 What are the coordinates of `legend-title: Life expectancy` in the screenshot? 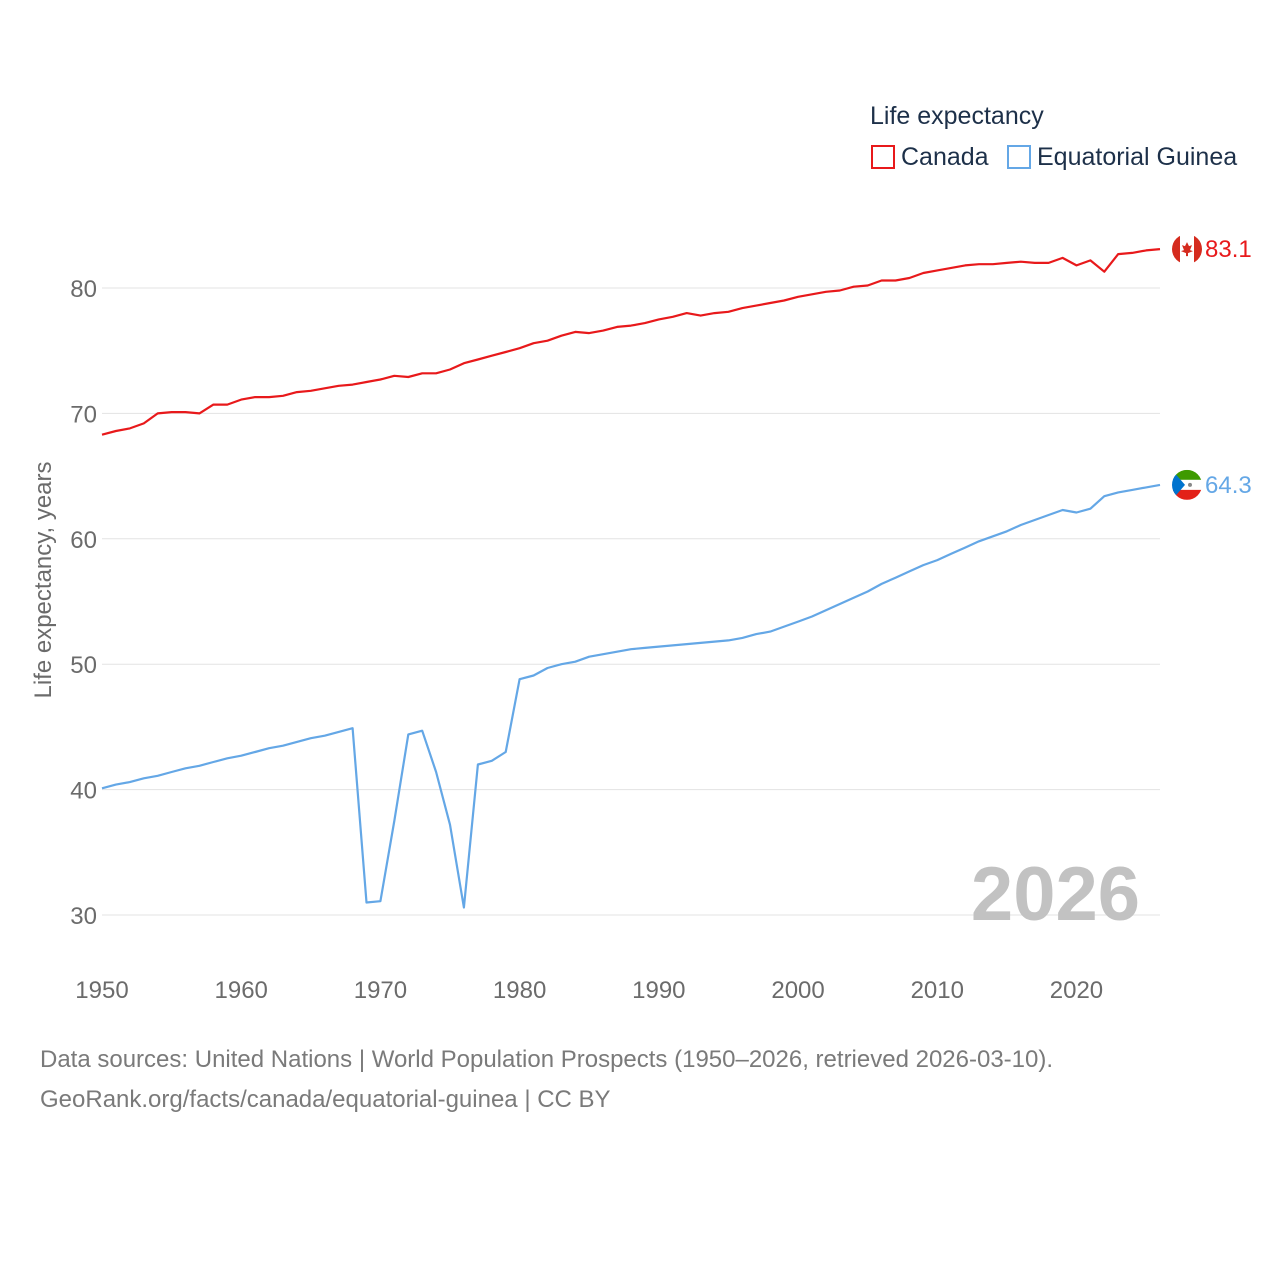 It's located at (957, 116).